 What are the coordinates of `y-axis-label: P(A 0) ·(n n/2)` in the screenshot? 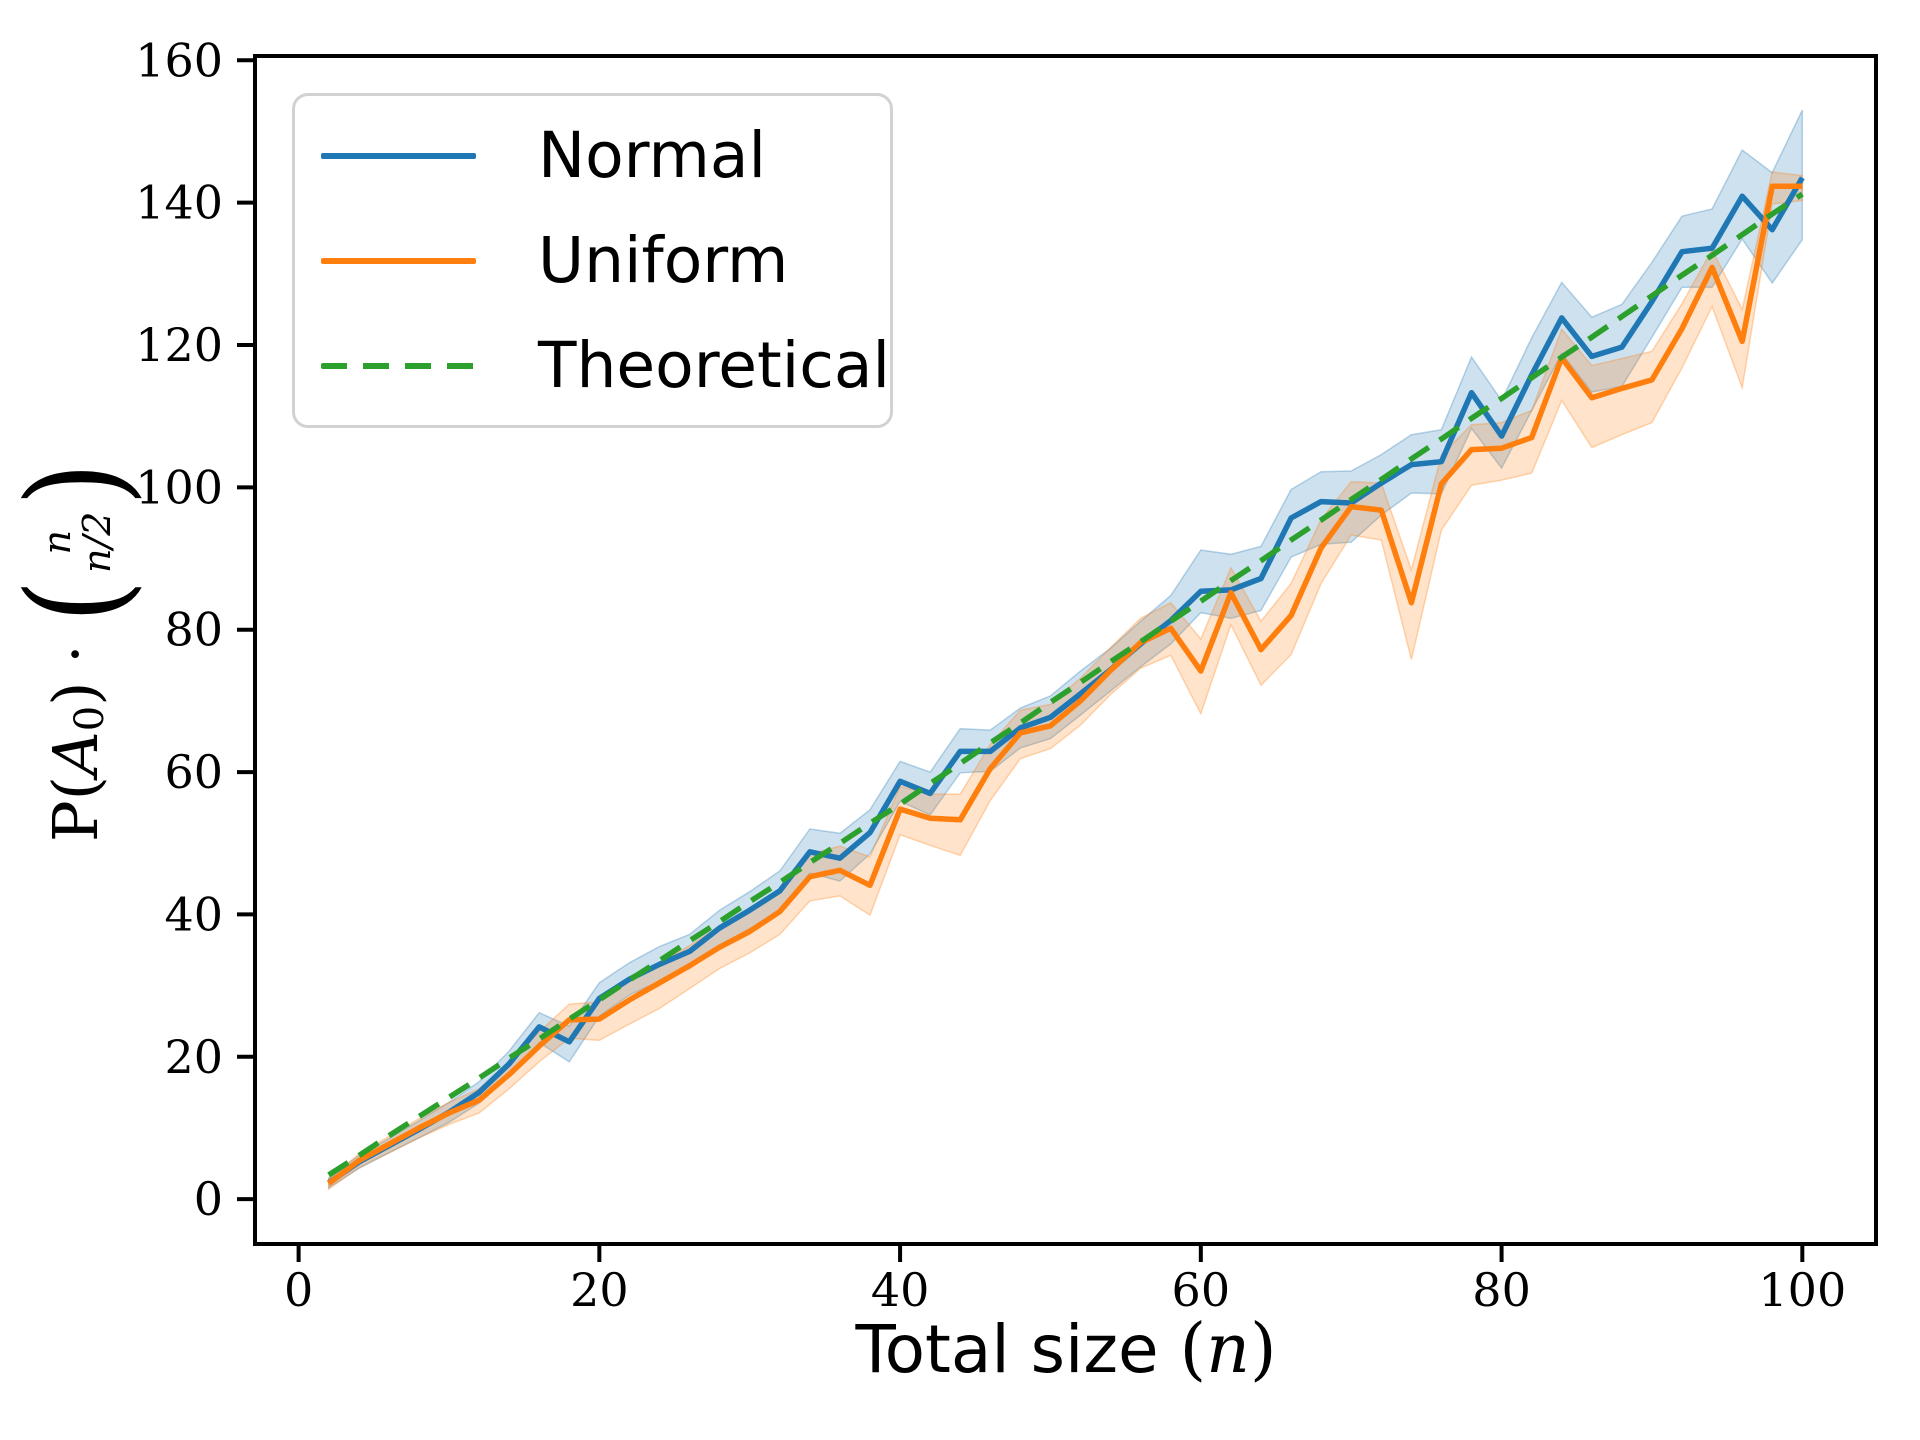 It's located at (76, 651).